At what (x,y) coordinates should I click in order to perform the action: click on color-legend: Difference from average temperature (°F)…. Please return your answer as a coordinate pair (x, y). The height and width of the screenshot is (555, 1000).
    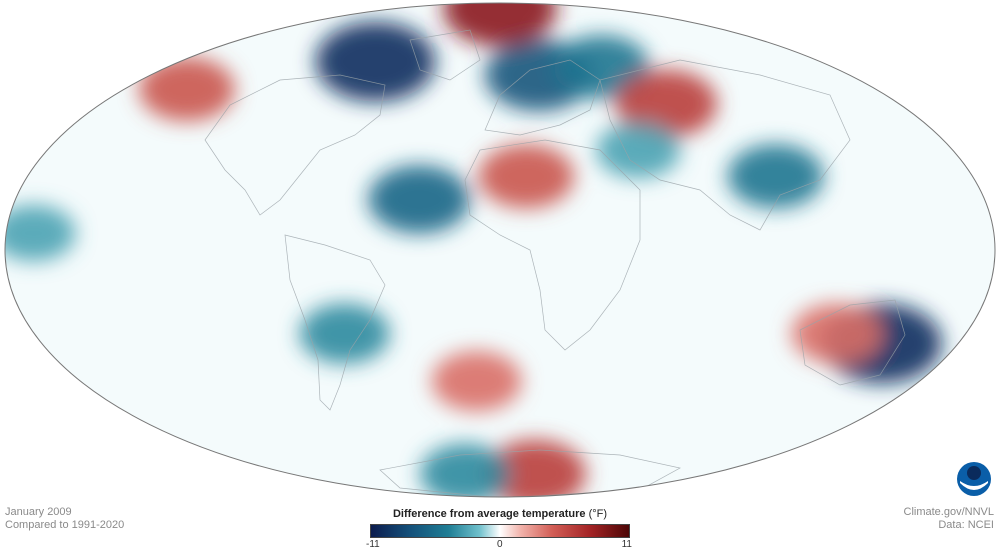
    Looking at the image, I should click on (500, 529).